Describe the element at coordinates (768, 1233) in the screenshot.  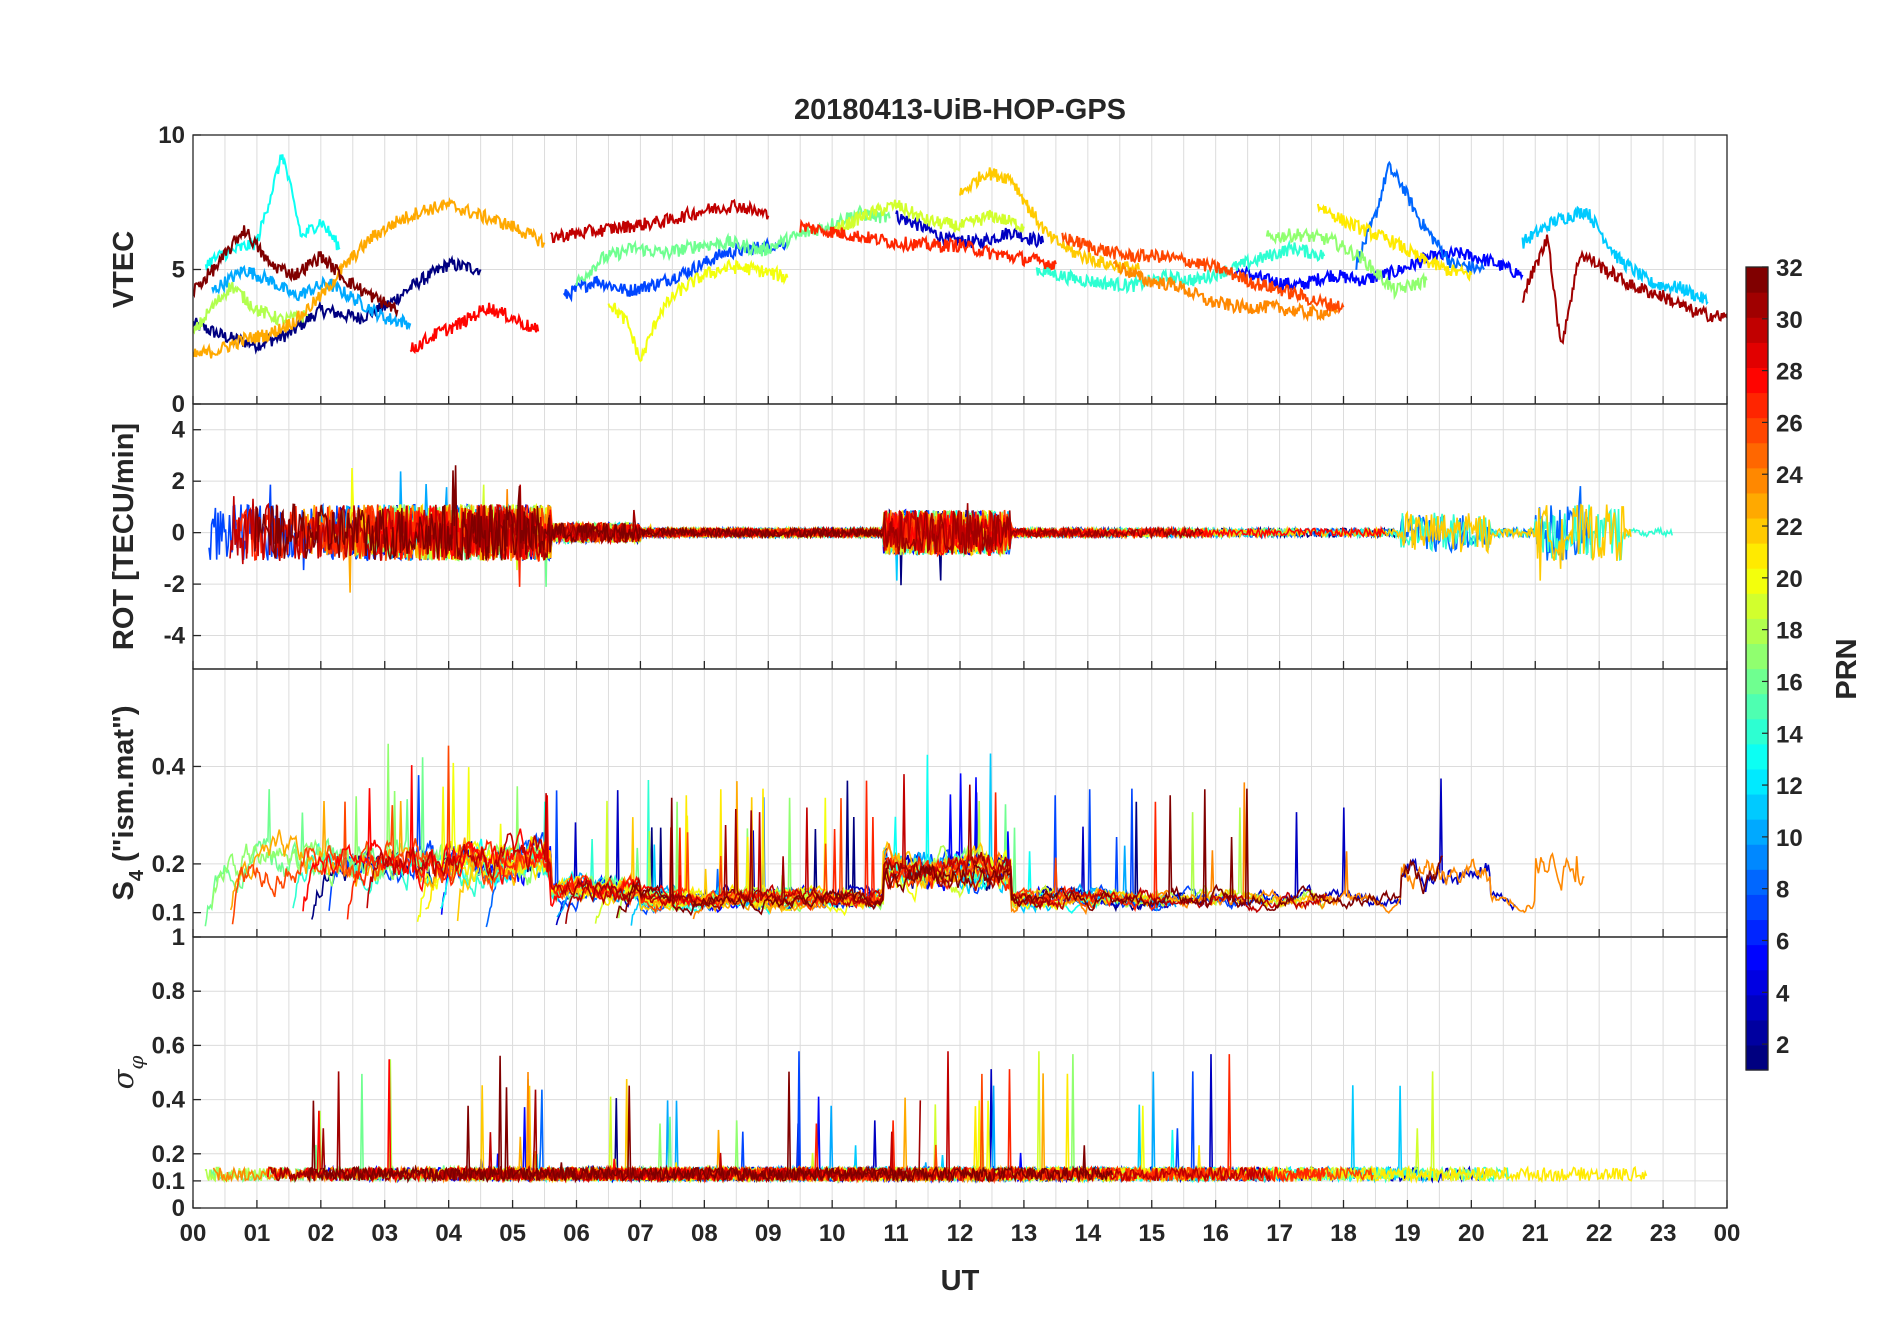
I see `x-tick-label: 09` at that location.